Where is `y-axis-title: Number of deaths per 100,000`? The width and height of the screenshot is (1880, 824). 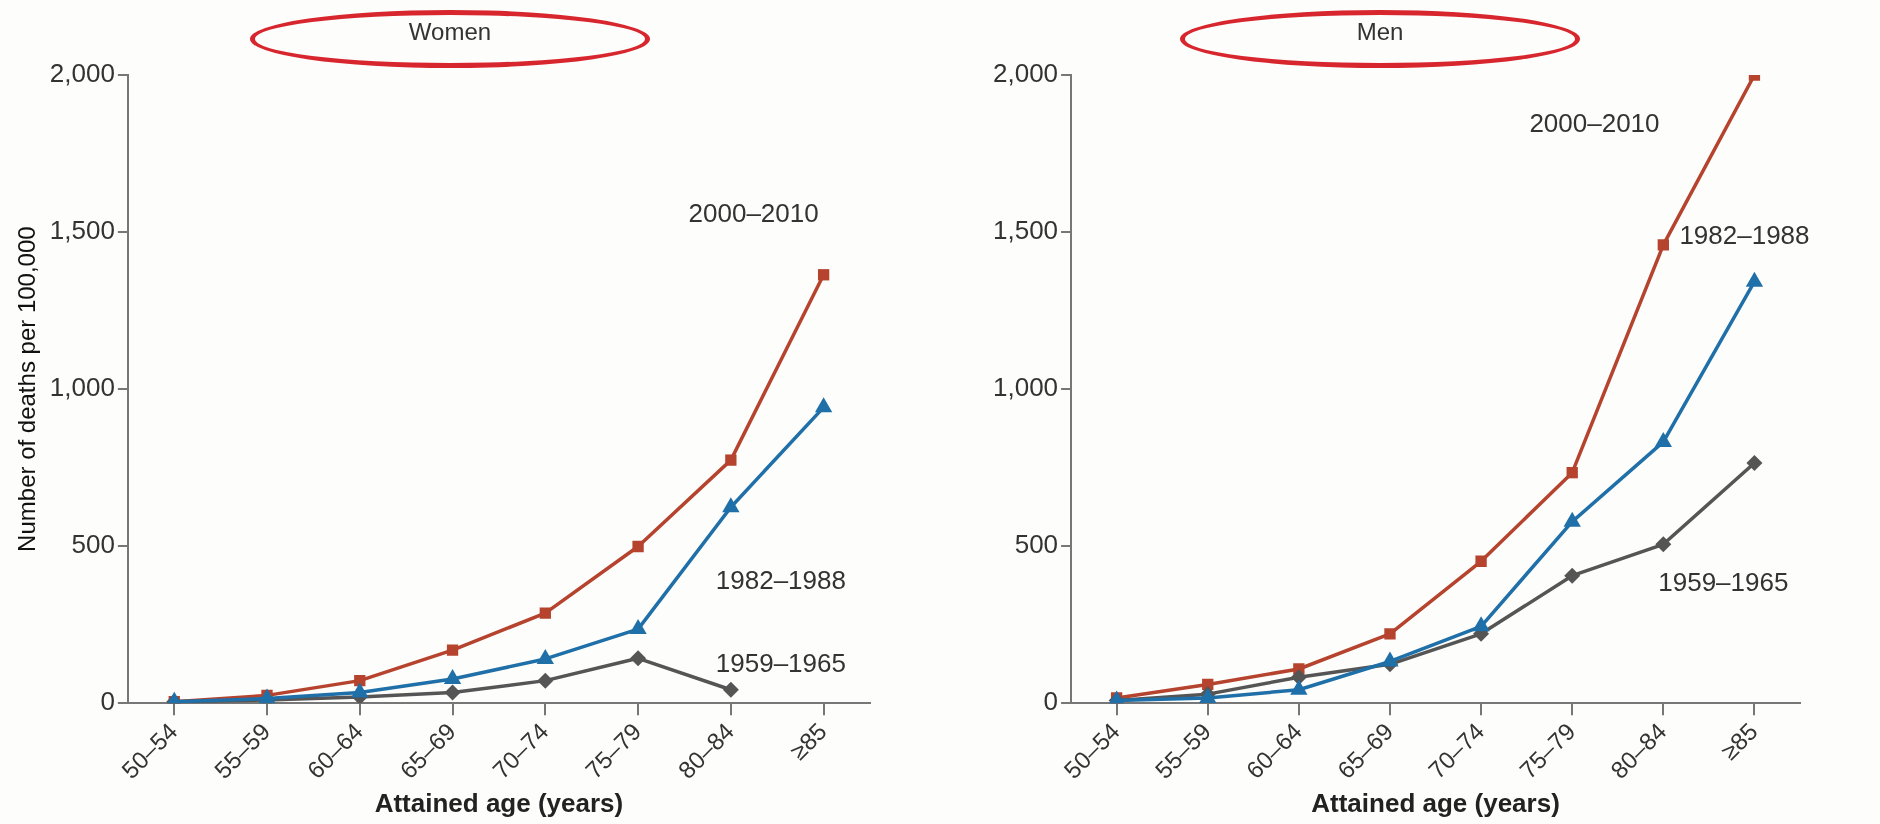 y-axis-title: Number of deaths per 100,000 is located at coordinates (27, 389).